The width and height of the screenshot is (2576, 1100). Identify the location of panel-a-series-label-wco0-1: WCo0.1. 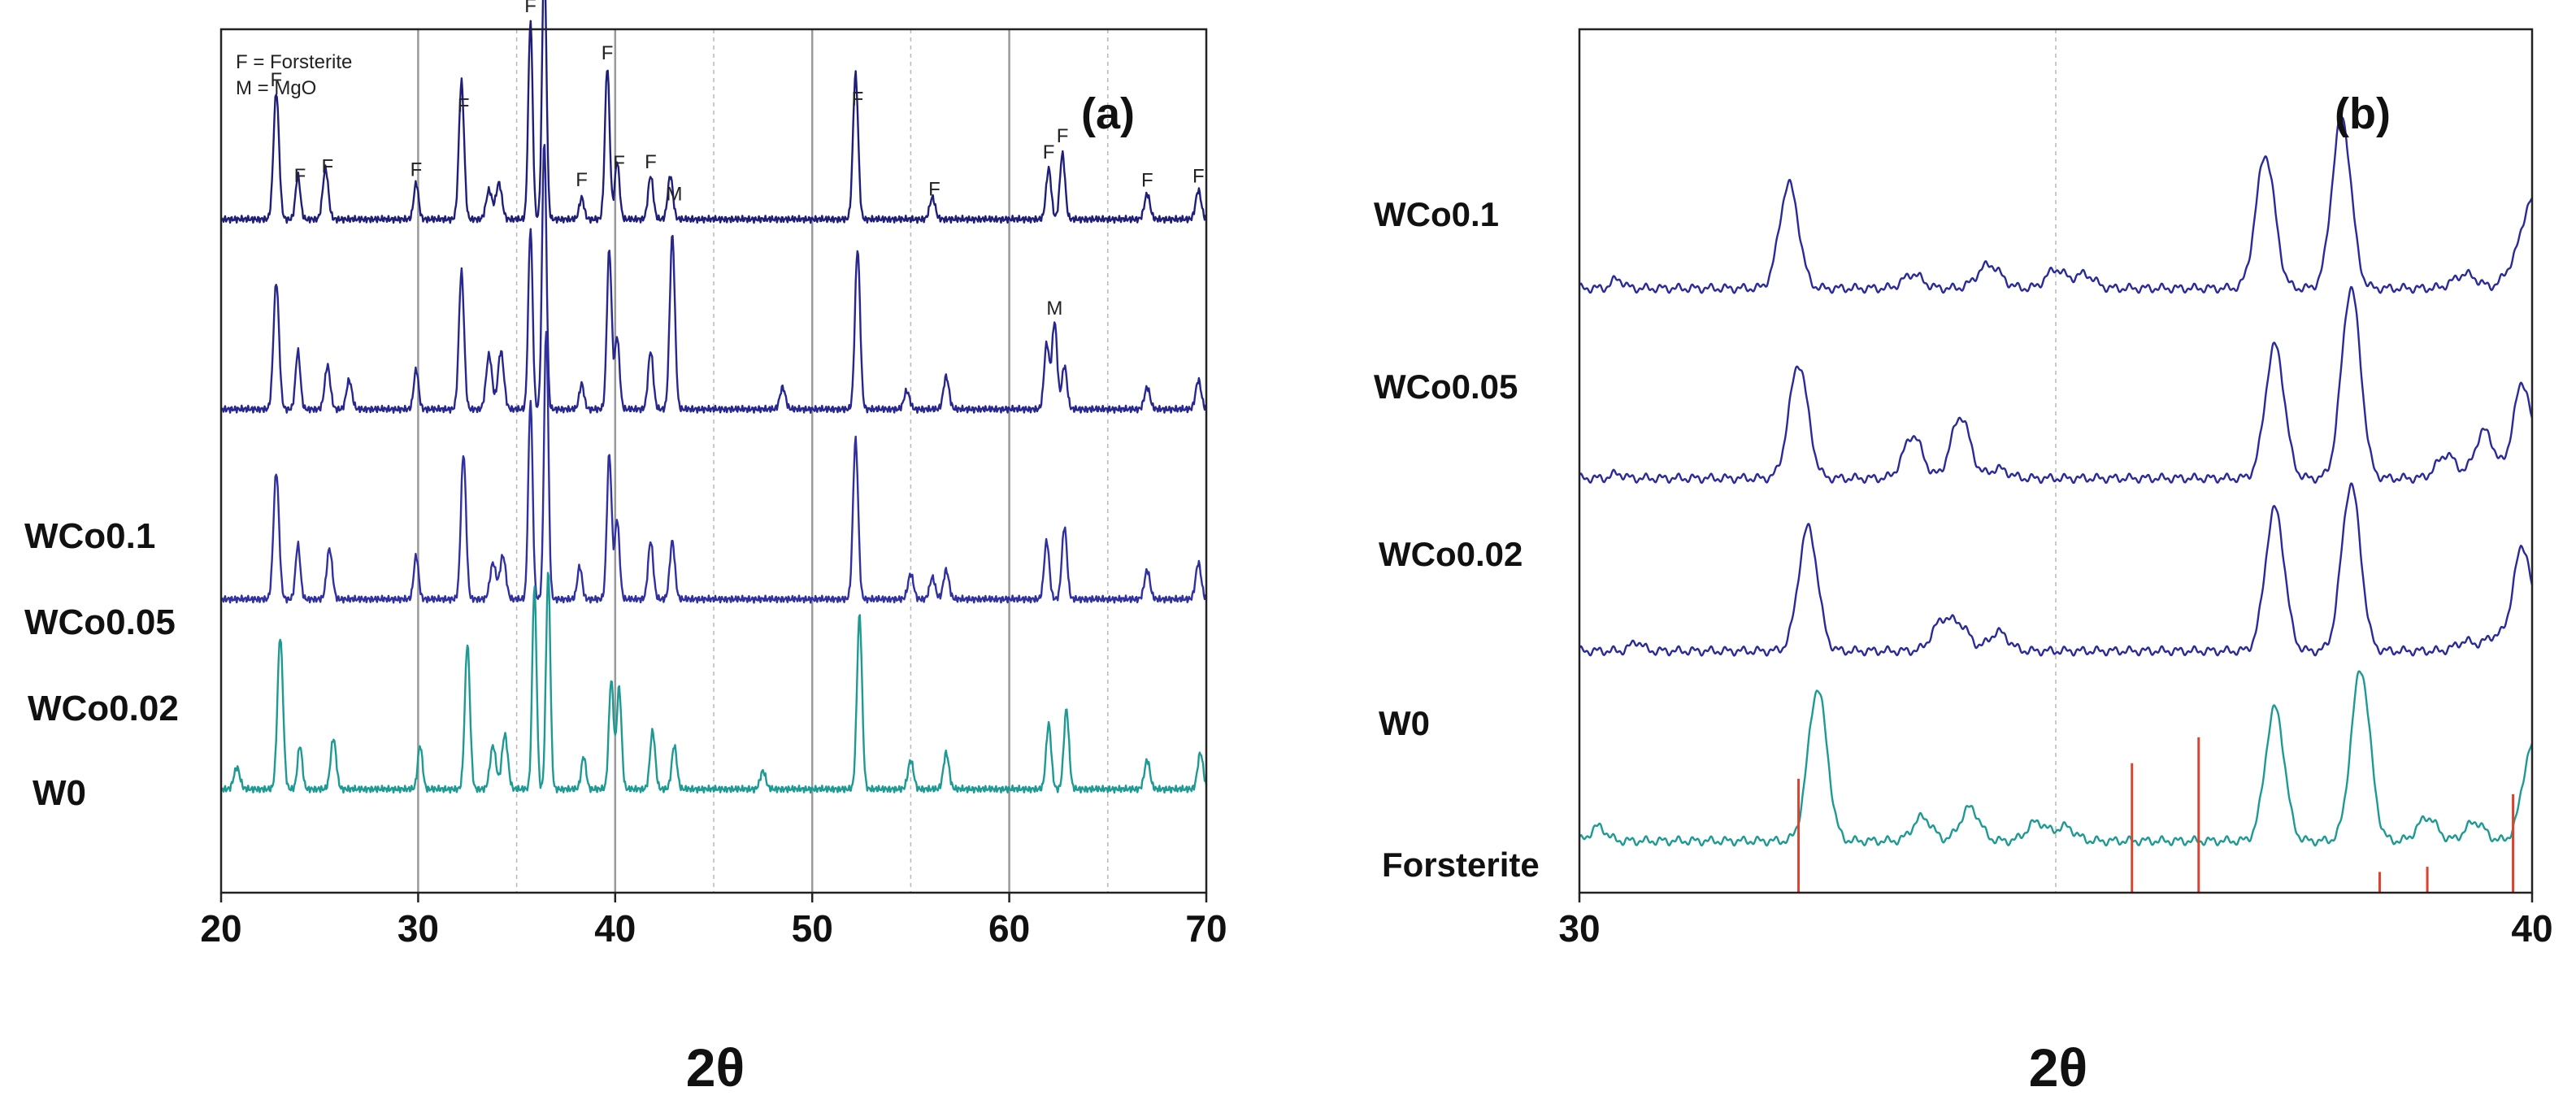
(89, 536).